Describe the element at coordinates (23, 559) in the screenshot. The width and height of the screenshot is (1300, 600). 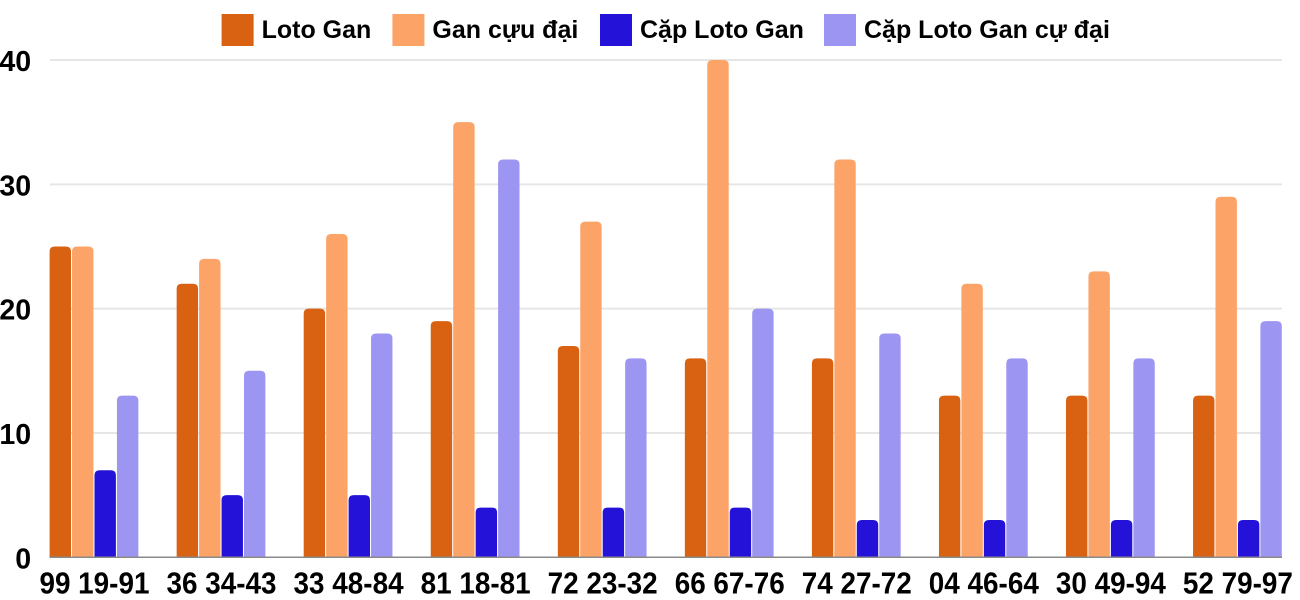
I see `svg-text: 0` at that location.